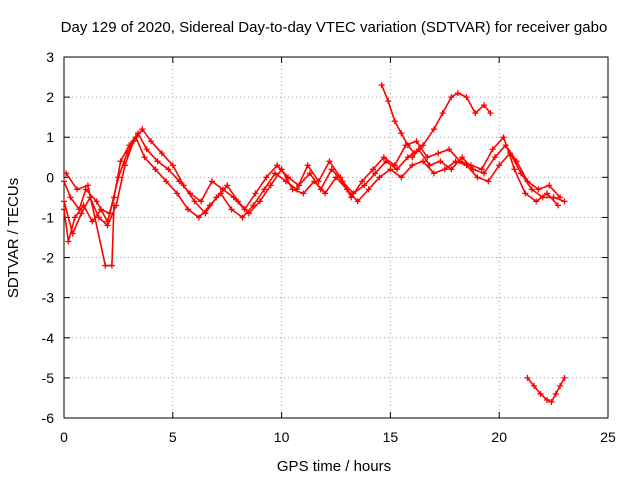  Describe the element at coordinates (13, 238) in the screenshot. I see `y-axis-label: SDTVAR / TECUs` at that location.